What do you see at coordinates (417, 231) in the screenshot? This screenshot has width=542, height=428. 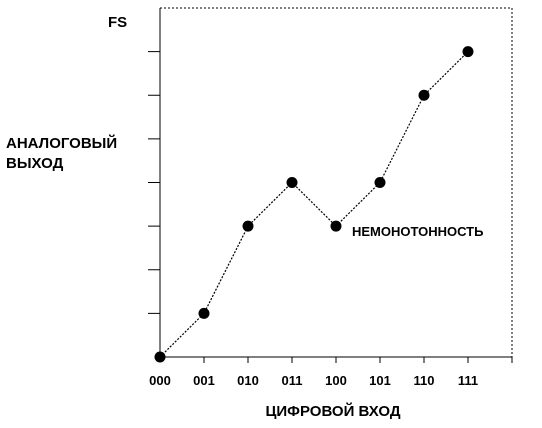 I see `annotation-nonmonotonicity: НЕМОНОТОННОСТЬ` at bounding box center [417, 231].